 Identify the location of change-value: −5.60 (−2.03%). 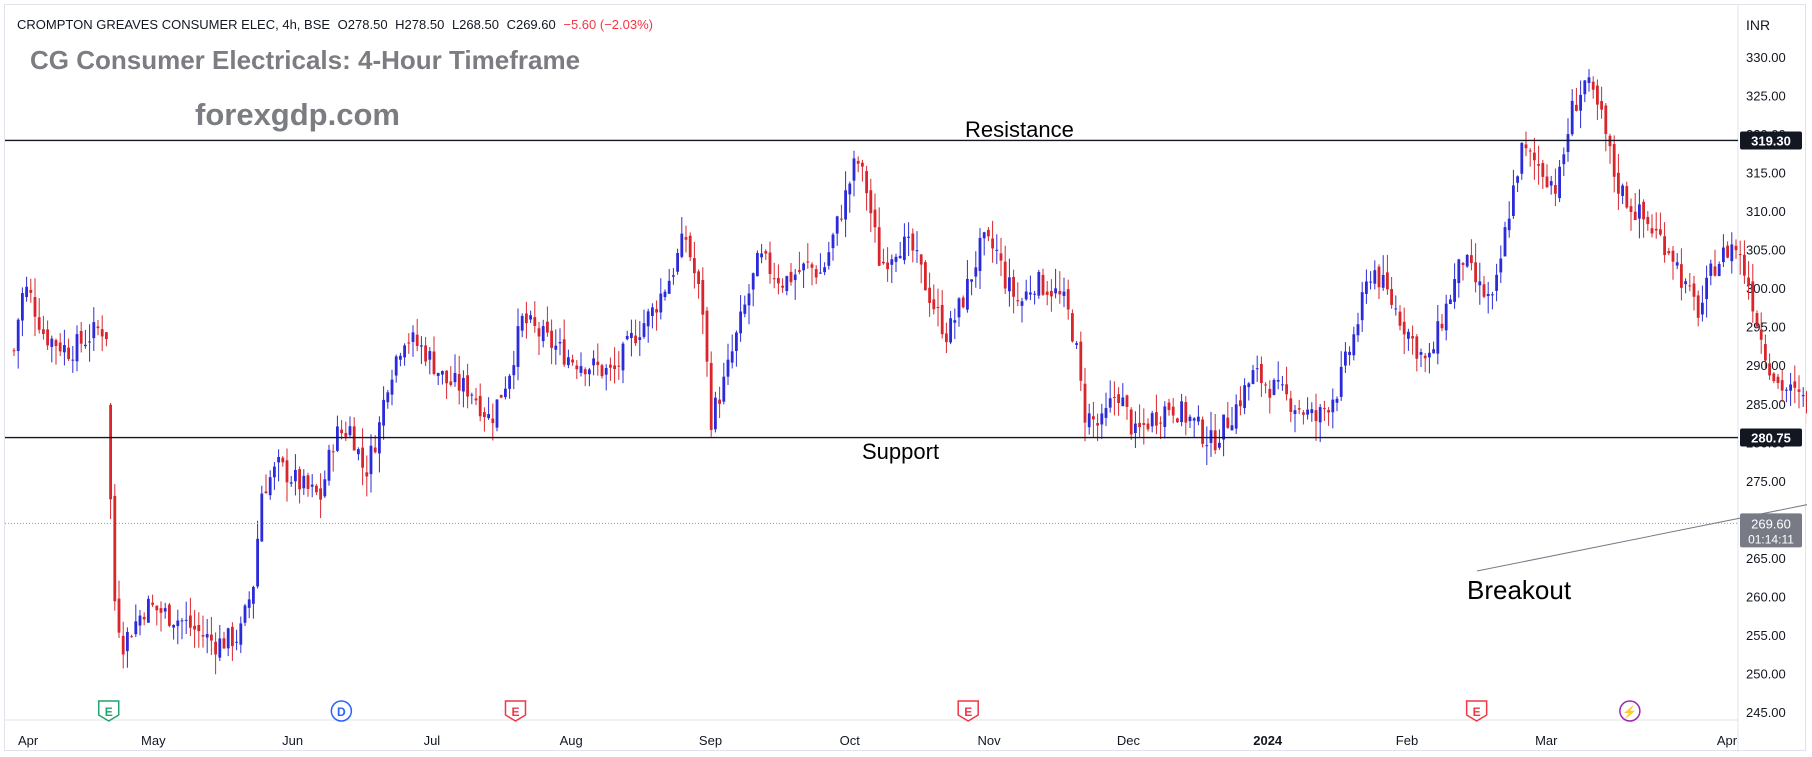
(608, 24).